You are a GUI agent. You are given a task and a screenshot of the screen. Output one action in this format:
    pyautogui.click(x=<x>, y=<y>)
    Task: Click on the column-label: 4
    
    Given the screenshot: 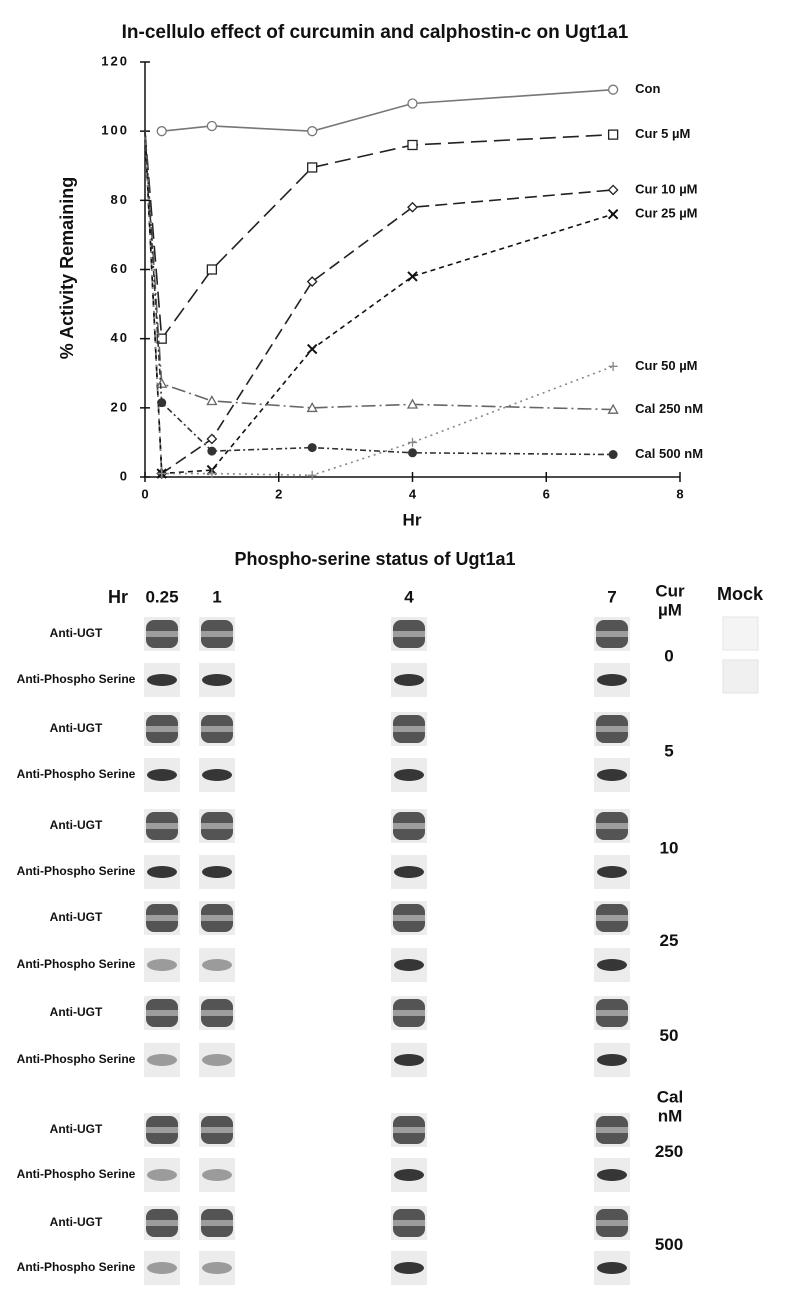 What is the action you would take?
    pyautogui.click(x=409, y=596)
    